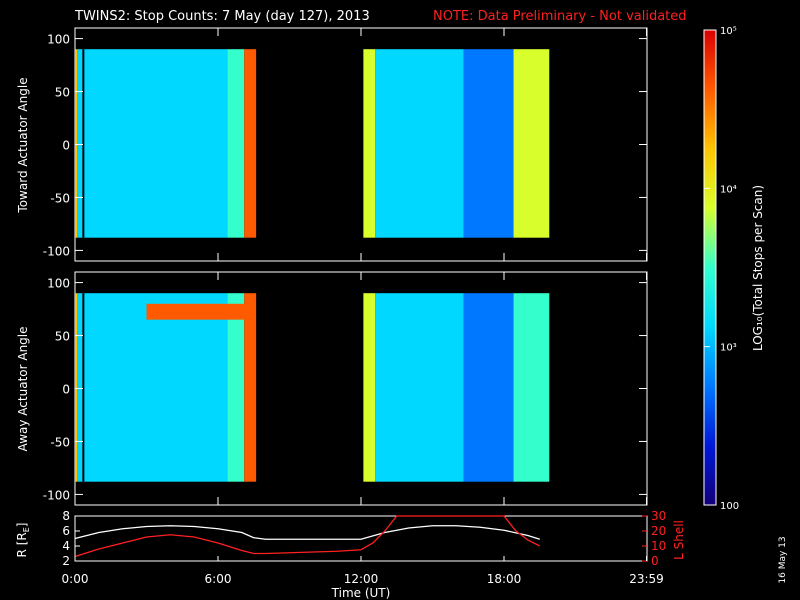 This screenshot has height=600, width=800. I want to click on preliminary-note: NOTE: Data Preliminary - Not validated, so click(560, 16).